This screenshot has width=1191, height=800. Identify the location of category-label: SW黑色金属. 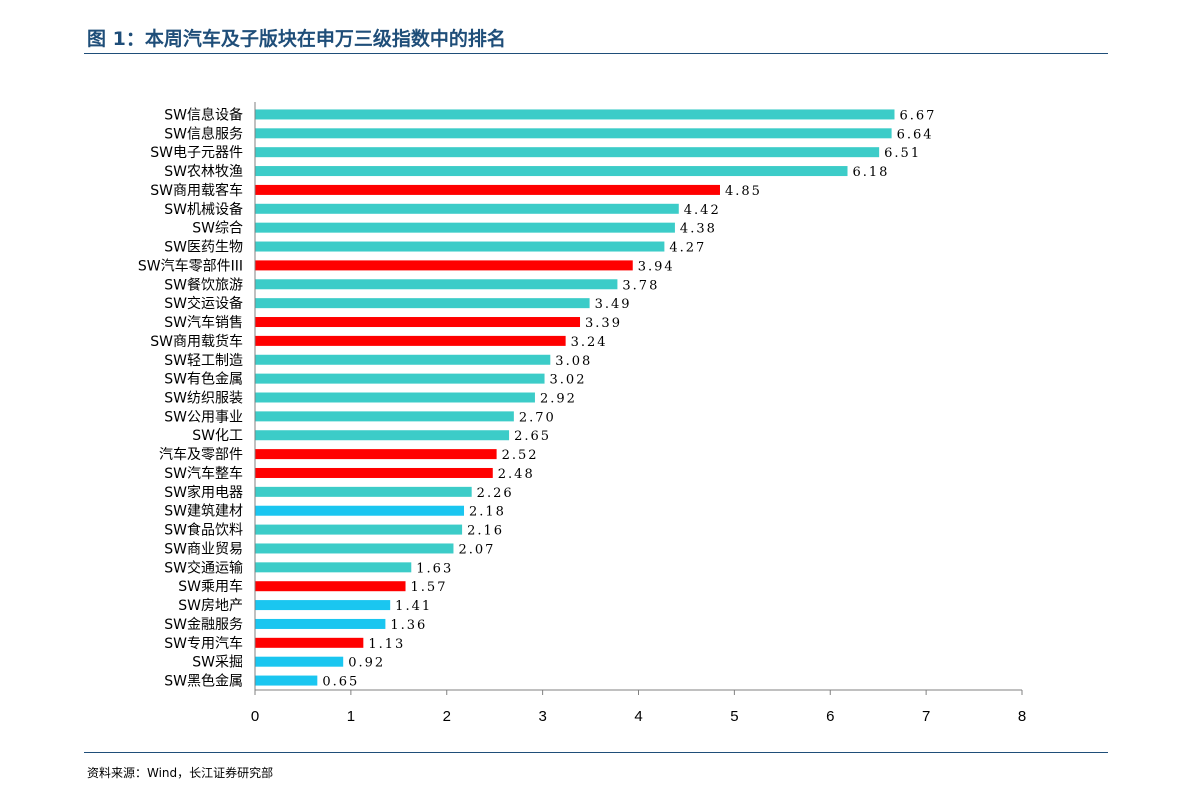
(203, 681).